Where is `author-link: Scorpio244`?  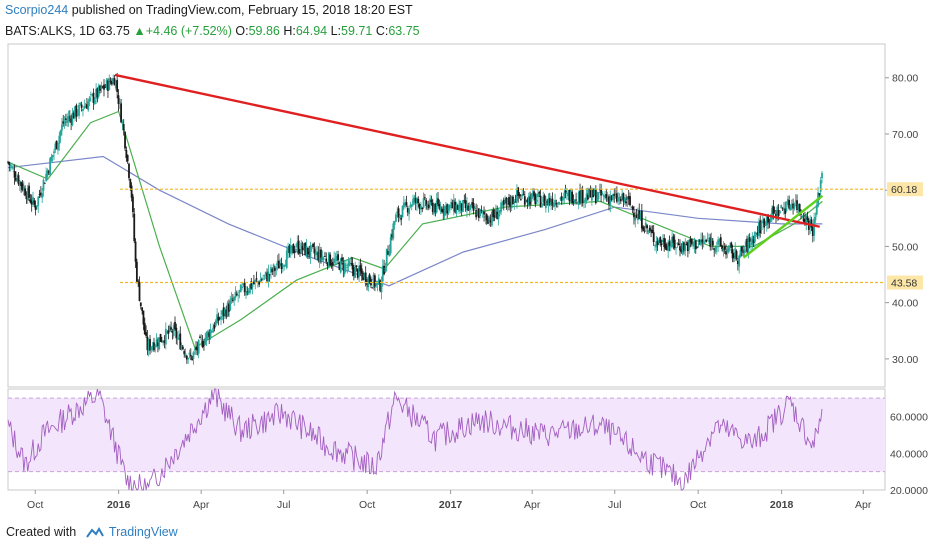
author-link: Scorpio244 is located at coordinates (37, 10).